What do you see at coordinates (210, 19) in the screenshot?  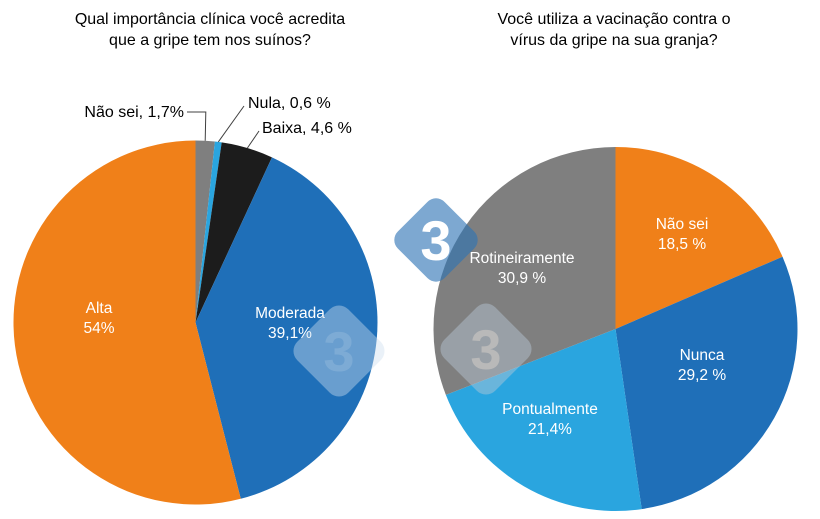 I see `svg-text:Qual importância clínica você: Qual importância clínica você acredita` at bounding box center [210, 19].